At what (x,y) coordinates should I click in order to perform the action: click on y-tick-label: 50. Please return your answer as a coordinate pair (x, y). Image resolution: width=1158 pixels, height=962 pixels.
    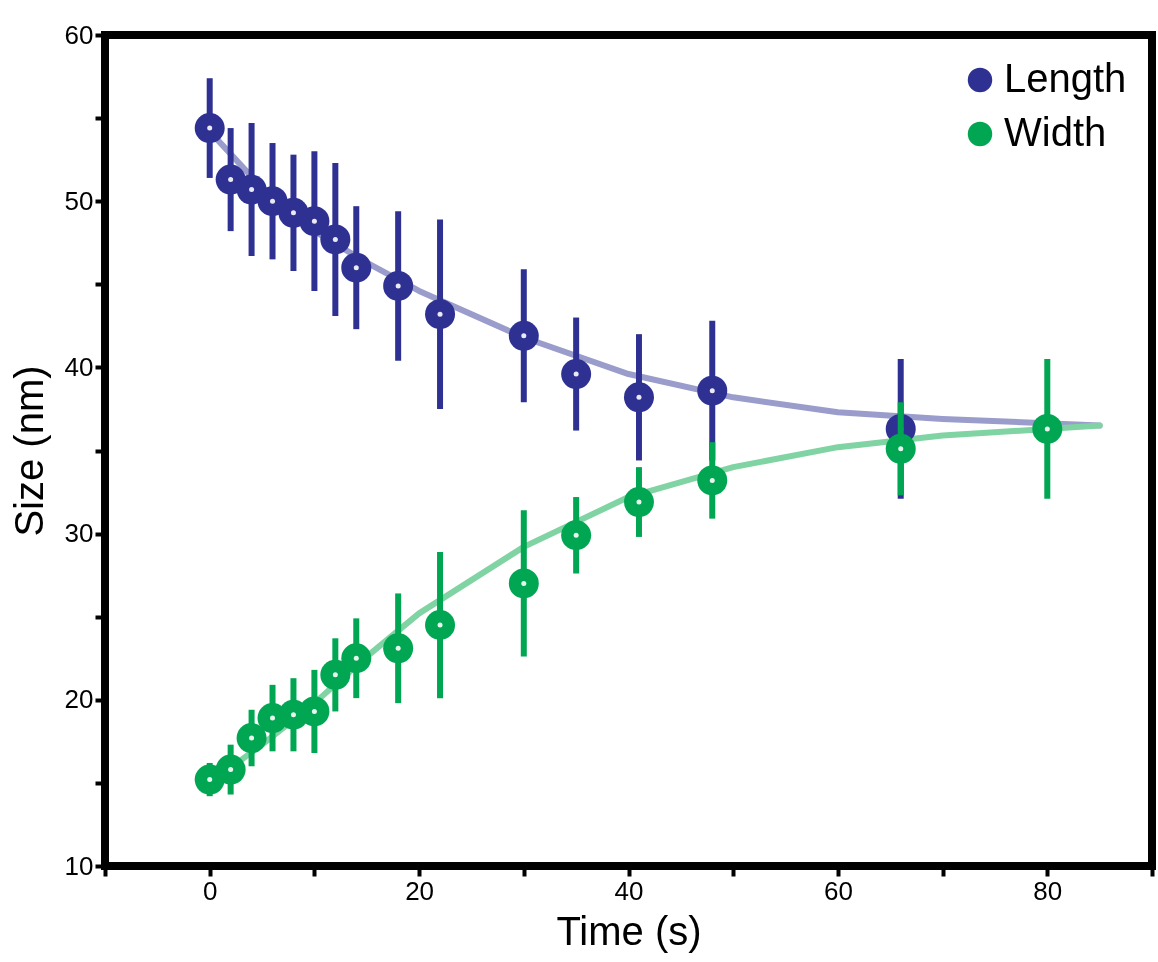
    Looking at the image, I should click on (79, 200).